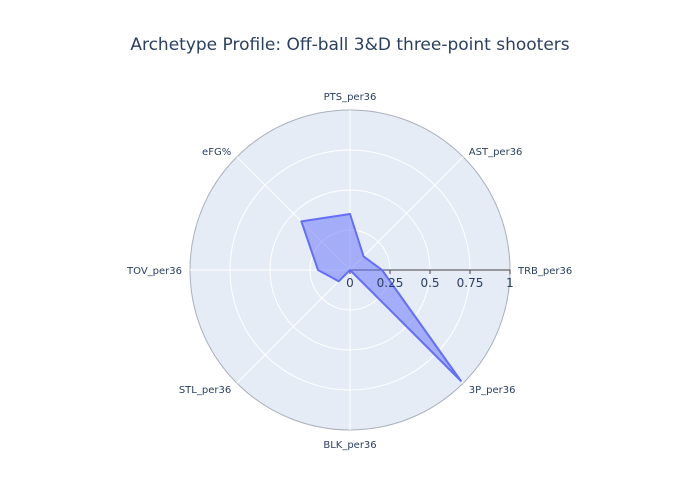  Describe the element at coordinates (390, 283) in the screenshot. I see `radial-tick-label: 0.25` at that location.